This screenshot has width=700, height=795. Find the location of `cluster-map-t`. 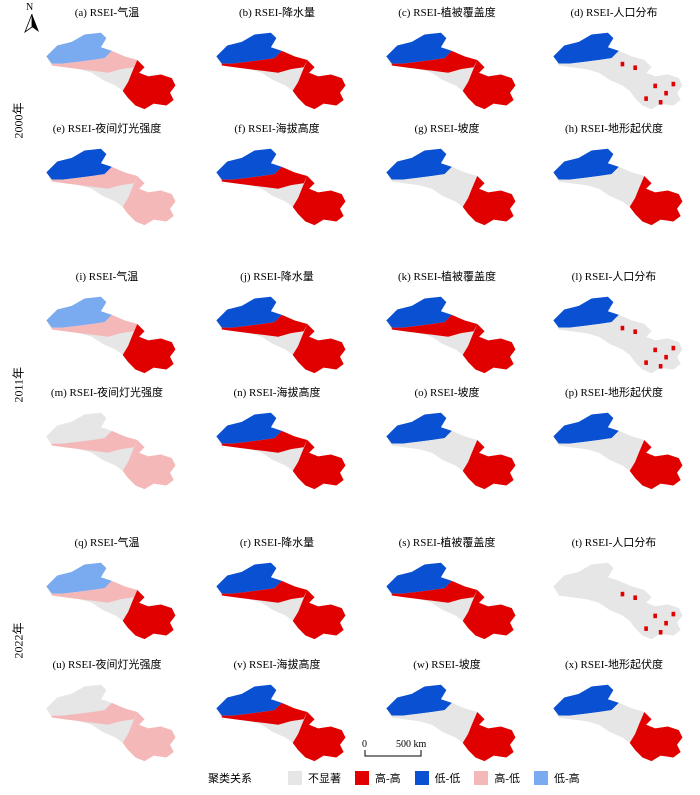

cluster-map-t is located at coordinates (618, 601).